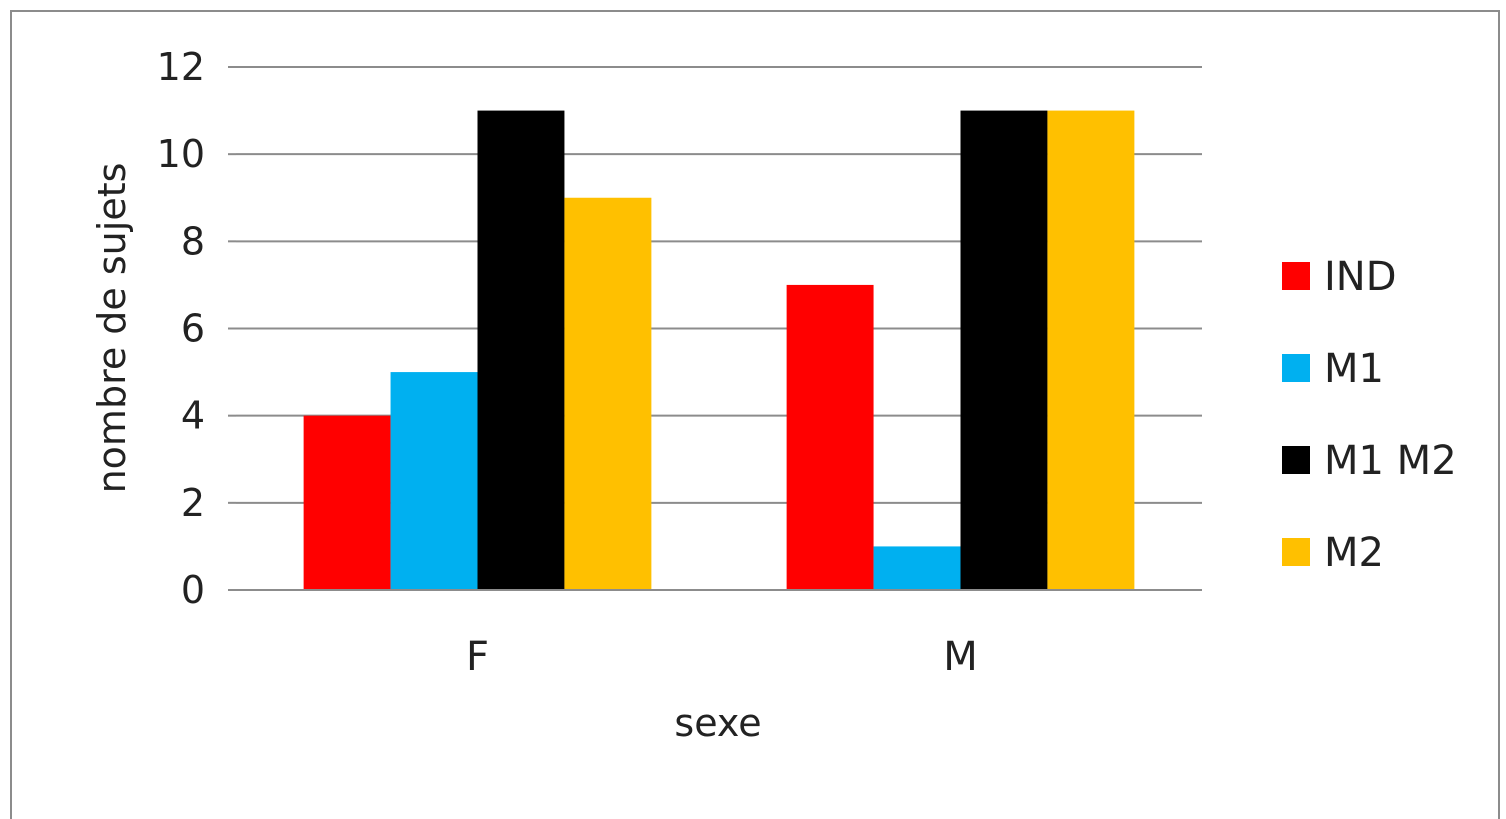 The height and width of the screenshot is (819, 1506). I want to click on y-tick-label: 6, so click(193, 329).